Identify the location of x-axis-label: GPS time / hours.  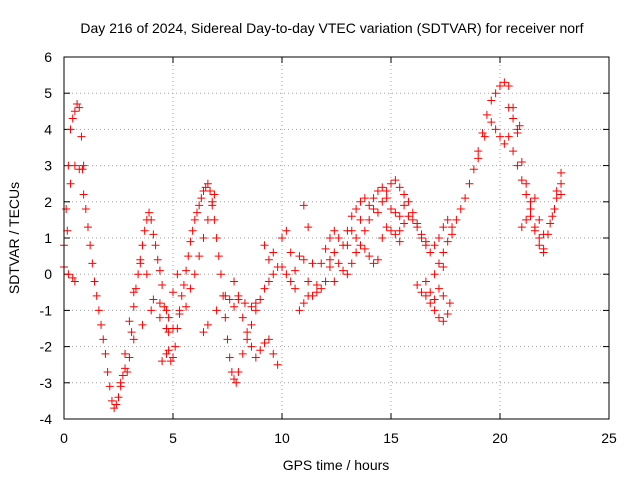
(336, 465).